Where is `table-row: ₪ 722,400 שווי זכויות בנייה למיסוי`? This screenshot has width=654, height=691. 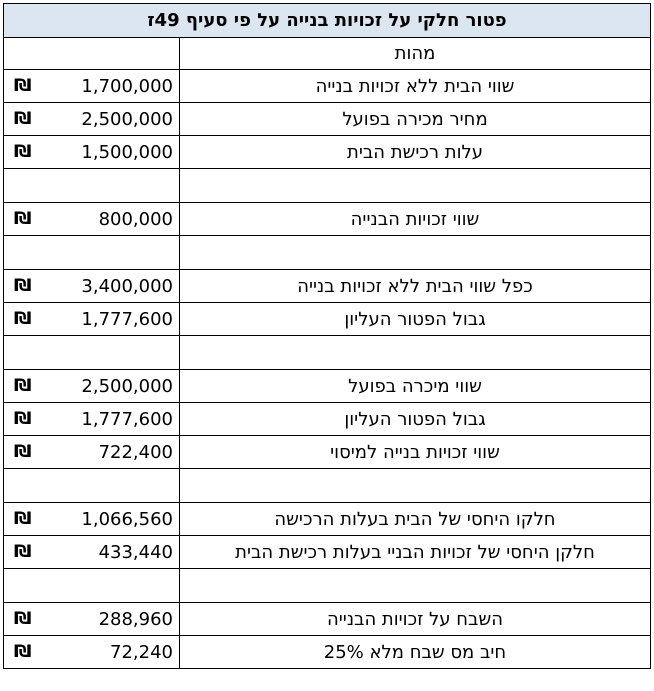
table-row: ₪ 722,400 שווי זכויות בנייה למיסוי is located at coordinates (327, 452).